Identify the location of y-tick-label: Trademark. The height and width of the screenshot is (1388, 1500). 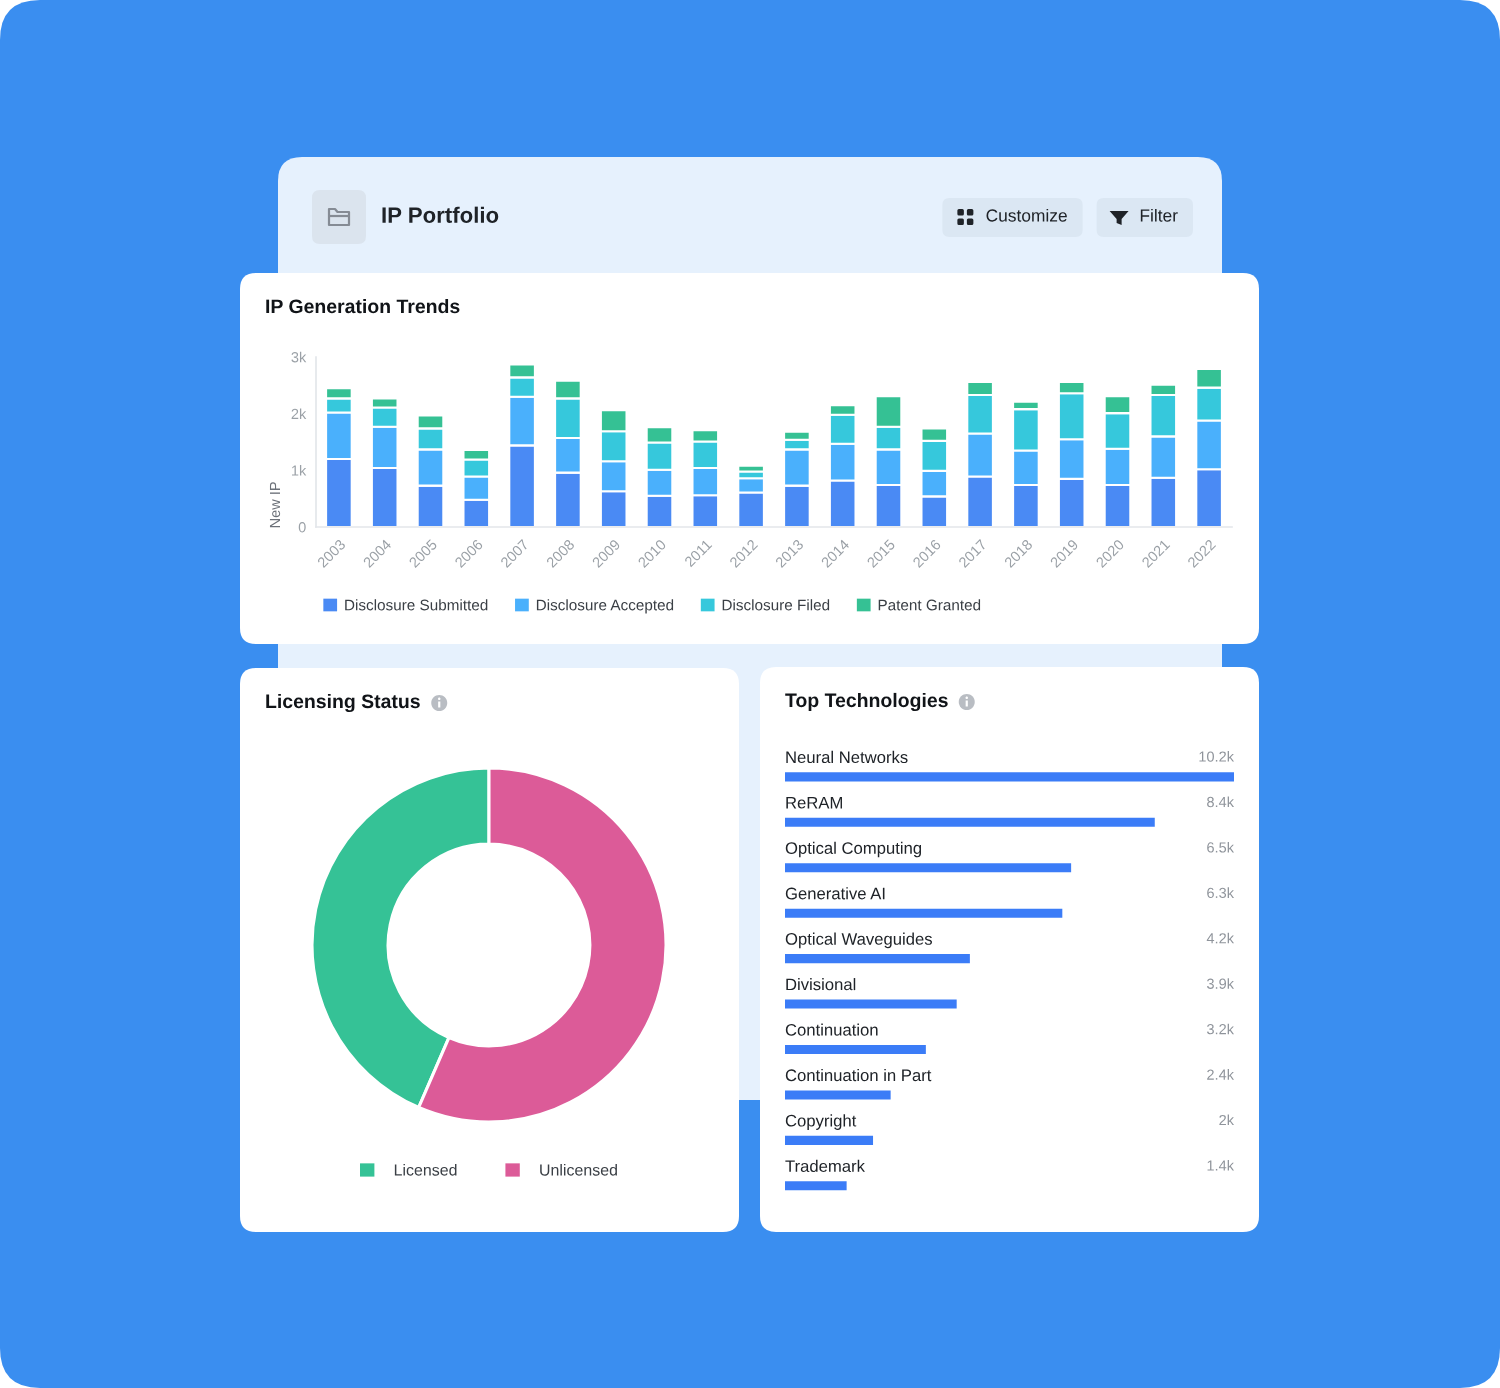
(825, 1166).